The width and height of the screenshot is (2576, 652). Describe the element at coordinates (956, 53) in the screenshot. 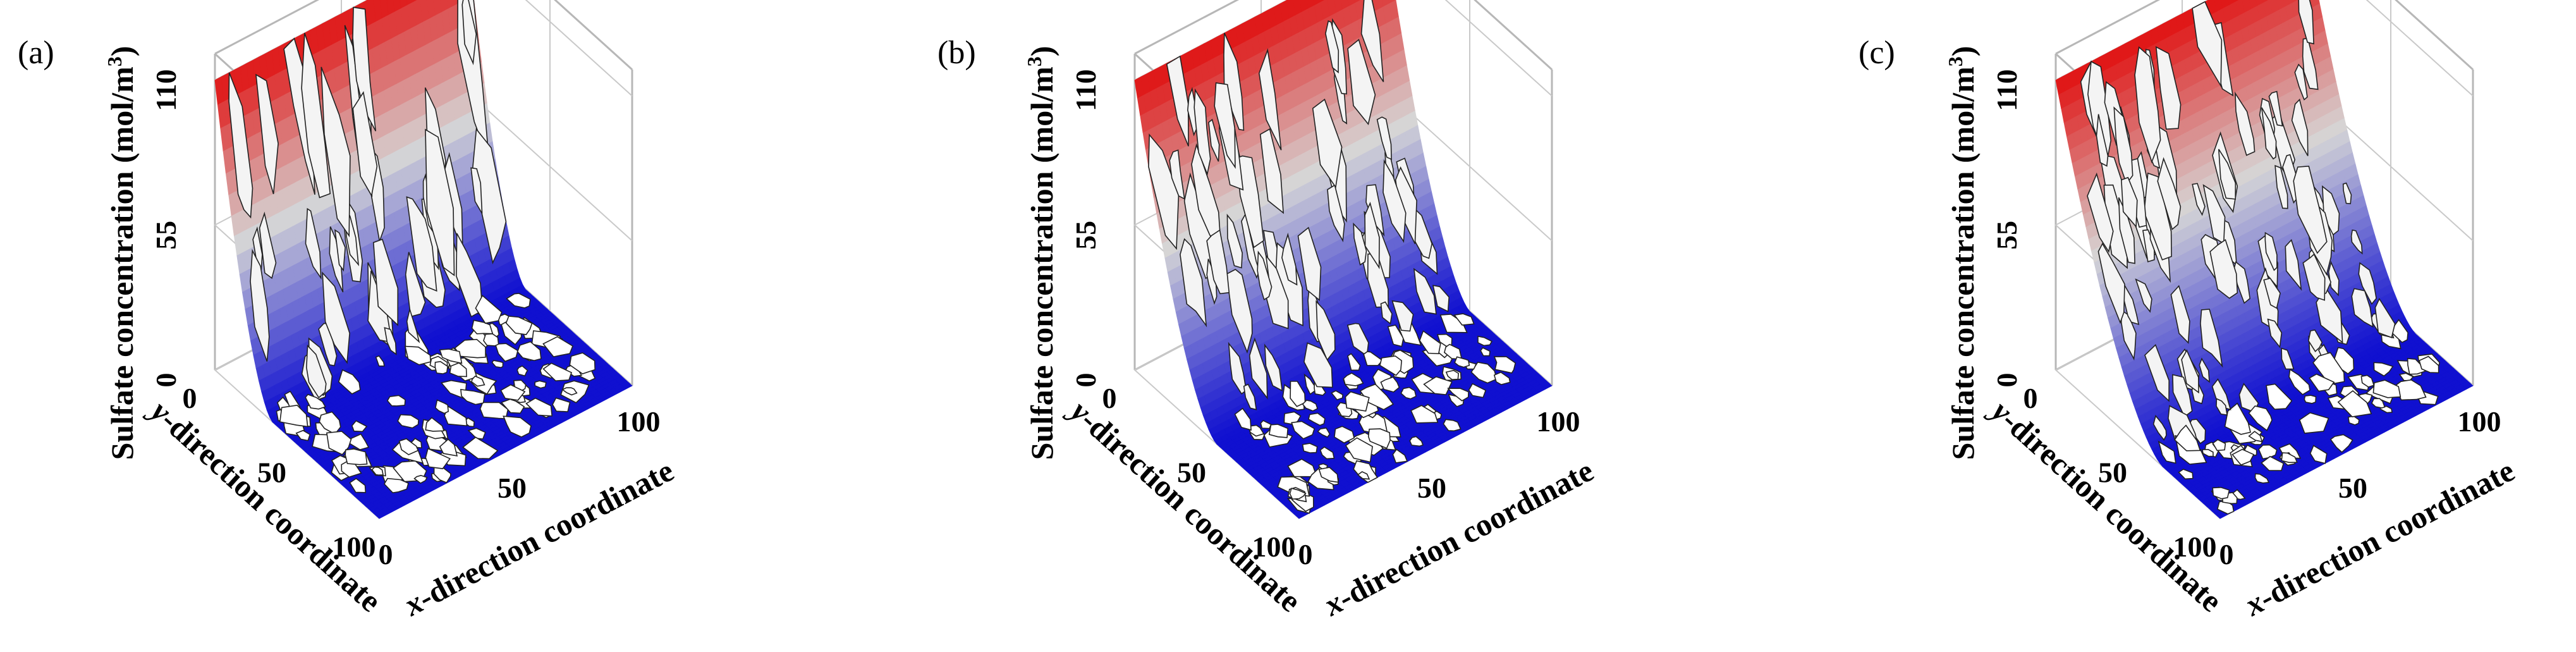

I see `panel-label: (b)` at that location.